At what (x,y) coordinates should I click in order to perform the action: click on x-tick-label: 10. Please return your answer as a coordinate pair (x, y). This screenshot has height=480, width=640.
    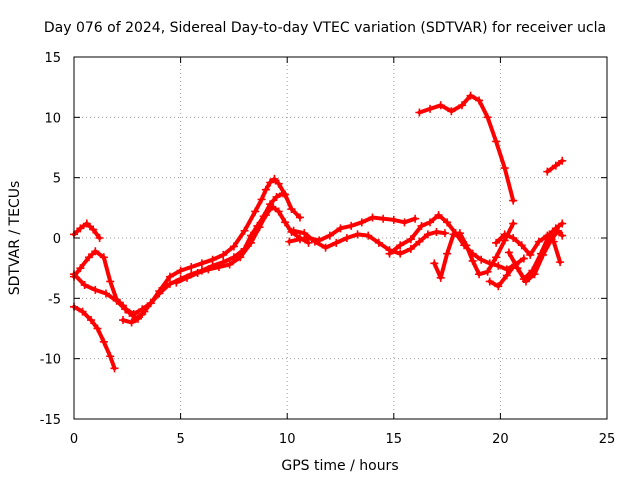
    Looking at the image, I should click on (287, 439).